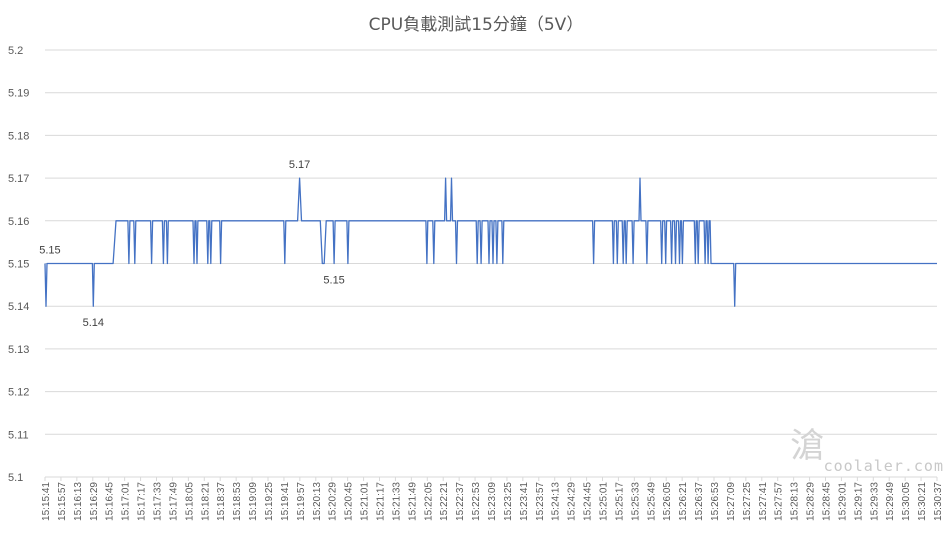 The height and width of the screenshot is (542, 952). Describe the element at coordinates (93, 323) in the screenshot. I see `data-label: 5.14` at that location.